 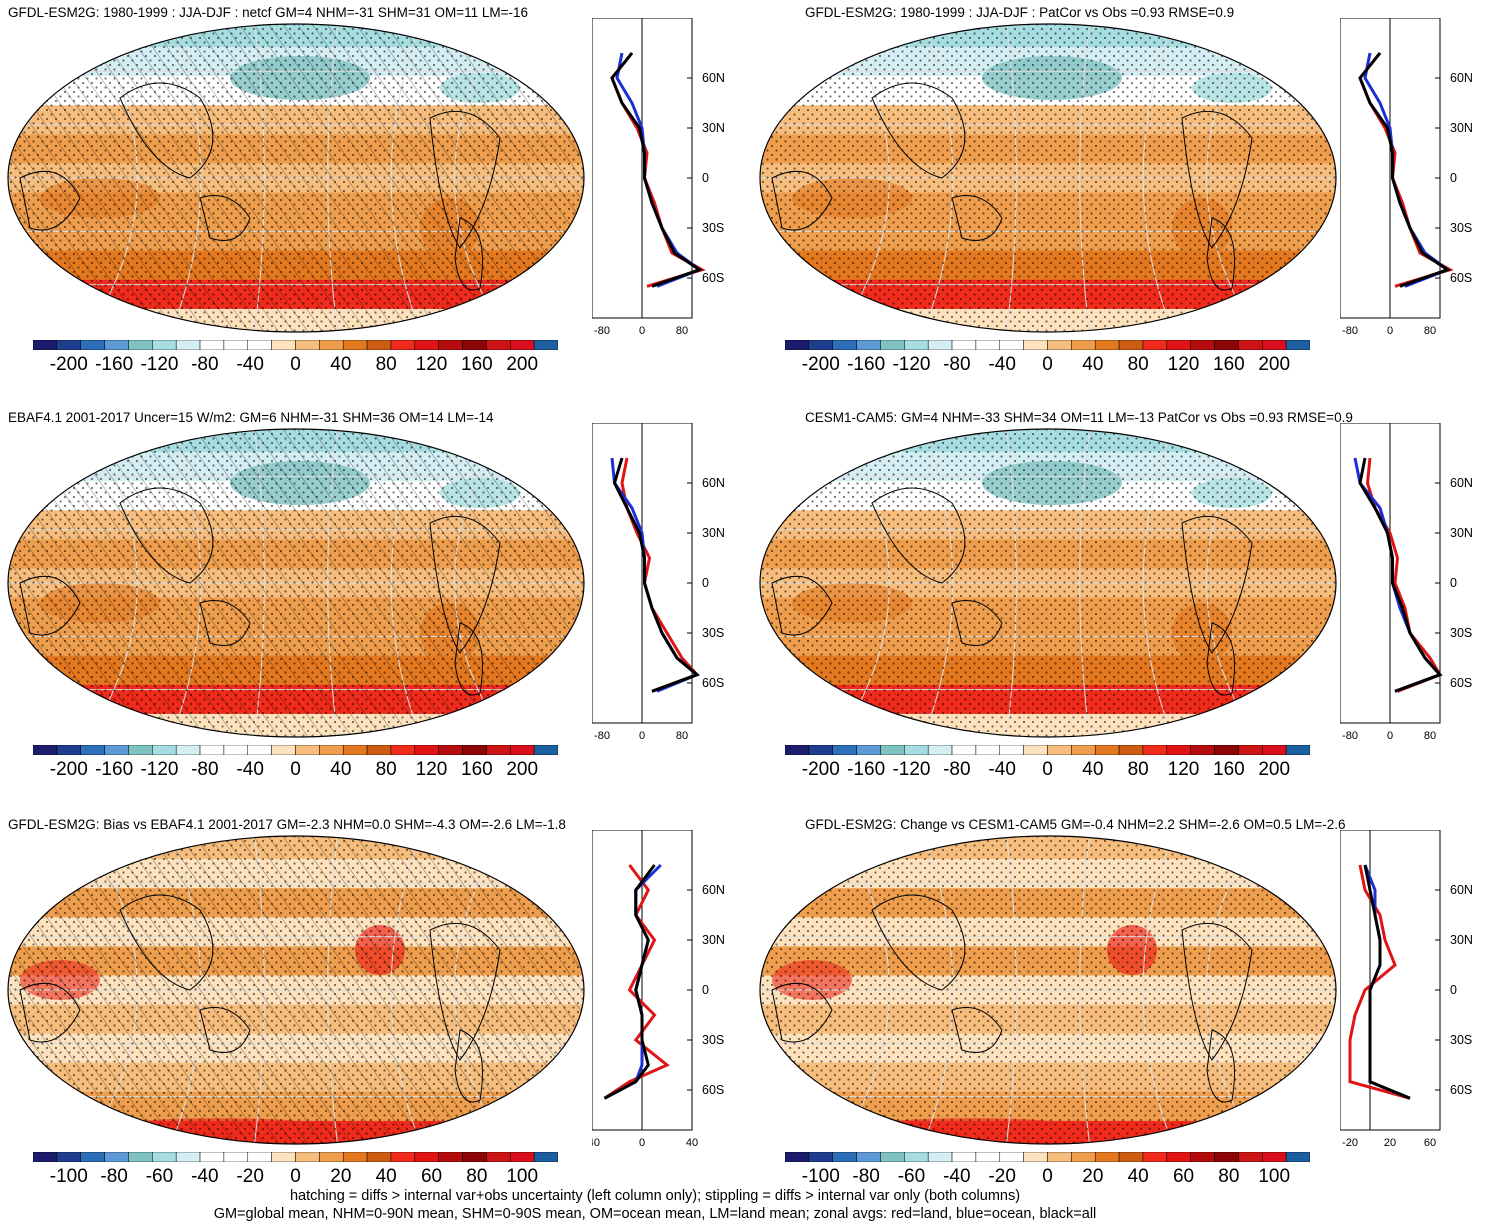 What do you see at coordinates (692, 1143) in the screenshot?
I see `zonal-x-tick: 40` at bounding box center [692, 1143].